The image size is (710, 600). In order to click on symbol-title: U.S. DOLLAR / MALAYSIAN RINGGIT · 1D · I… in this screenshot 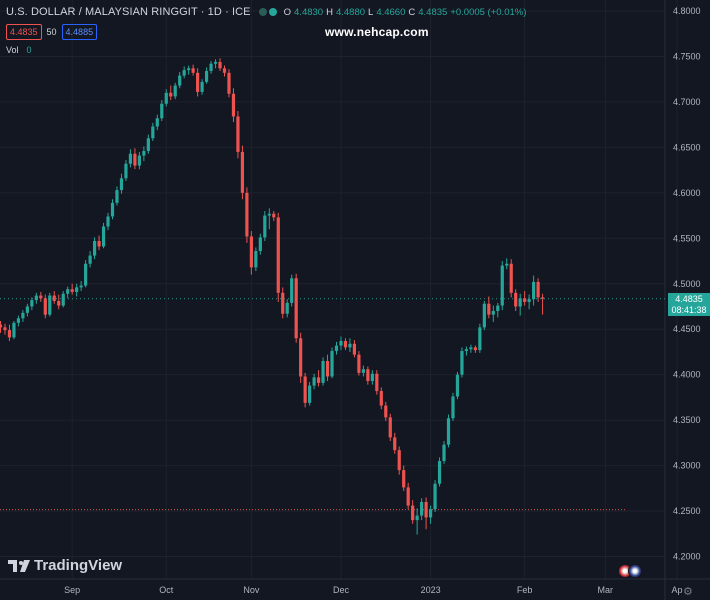, I will do `click(128, 12)`.